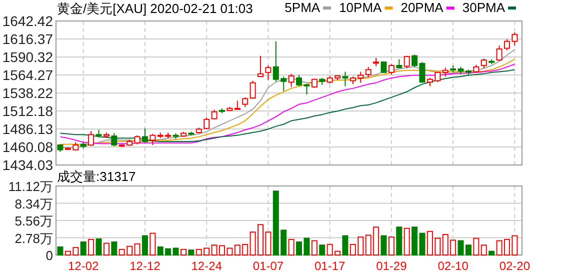  Describe the element at coordinates (360, 7) in the screenshot. I see `legend-label: 10PMA` at that location.